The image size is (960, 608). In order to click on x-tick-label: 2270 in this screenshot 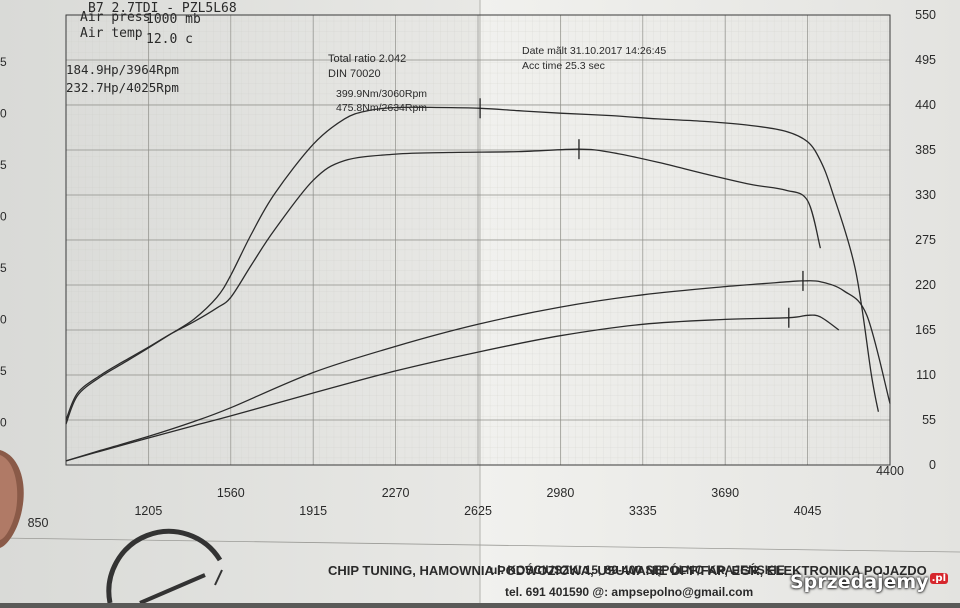, I will do `click(396, 493)`.